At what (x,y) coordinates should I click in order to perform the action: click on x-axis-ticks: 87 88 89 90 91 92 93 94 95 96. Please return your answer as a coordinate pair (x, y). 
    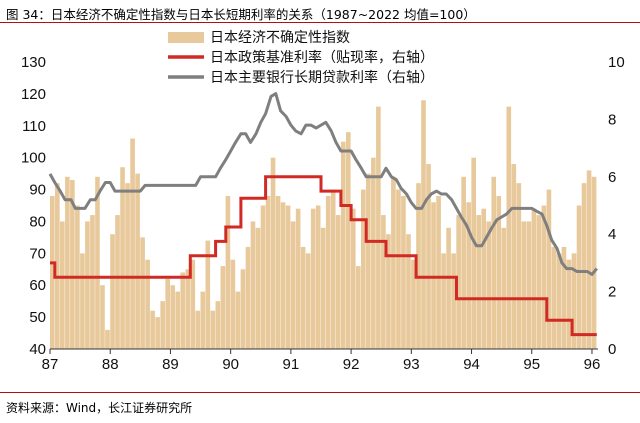
    Looking at the image, I should click on (321, 361).